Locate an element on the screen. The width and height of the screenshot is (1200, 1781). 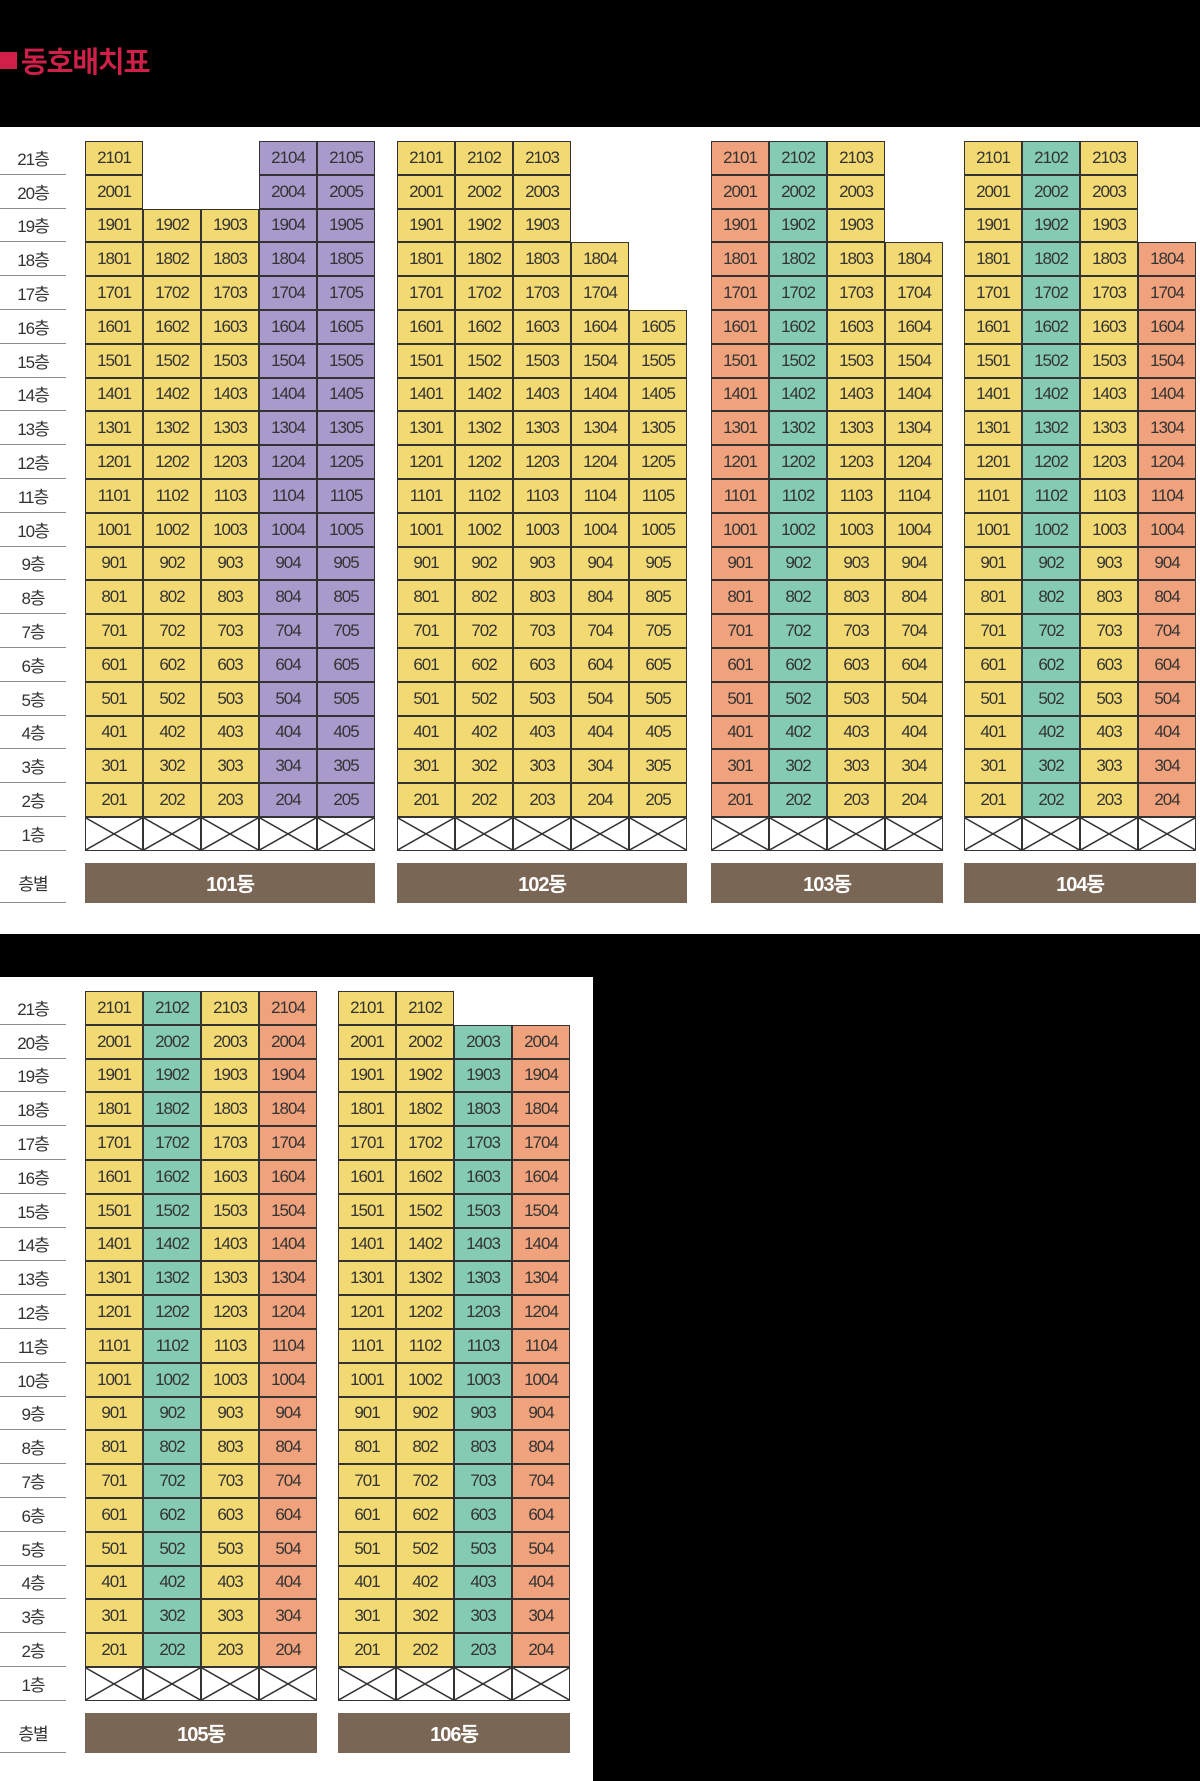
unit-cell: 904 is located at coordinates (1167, 563).